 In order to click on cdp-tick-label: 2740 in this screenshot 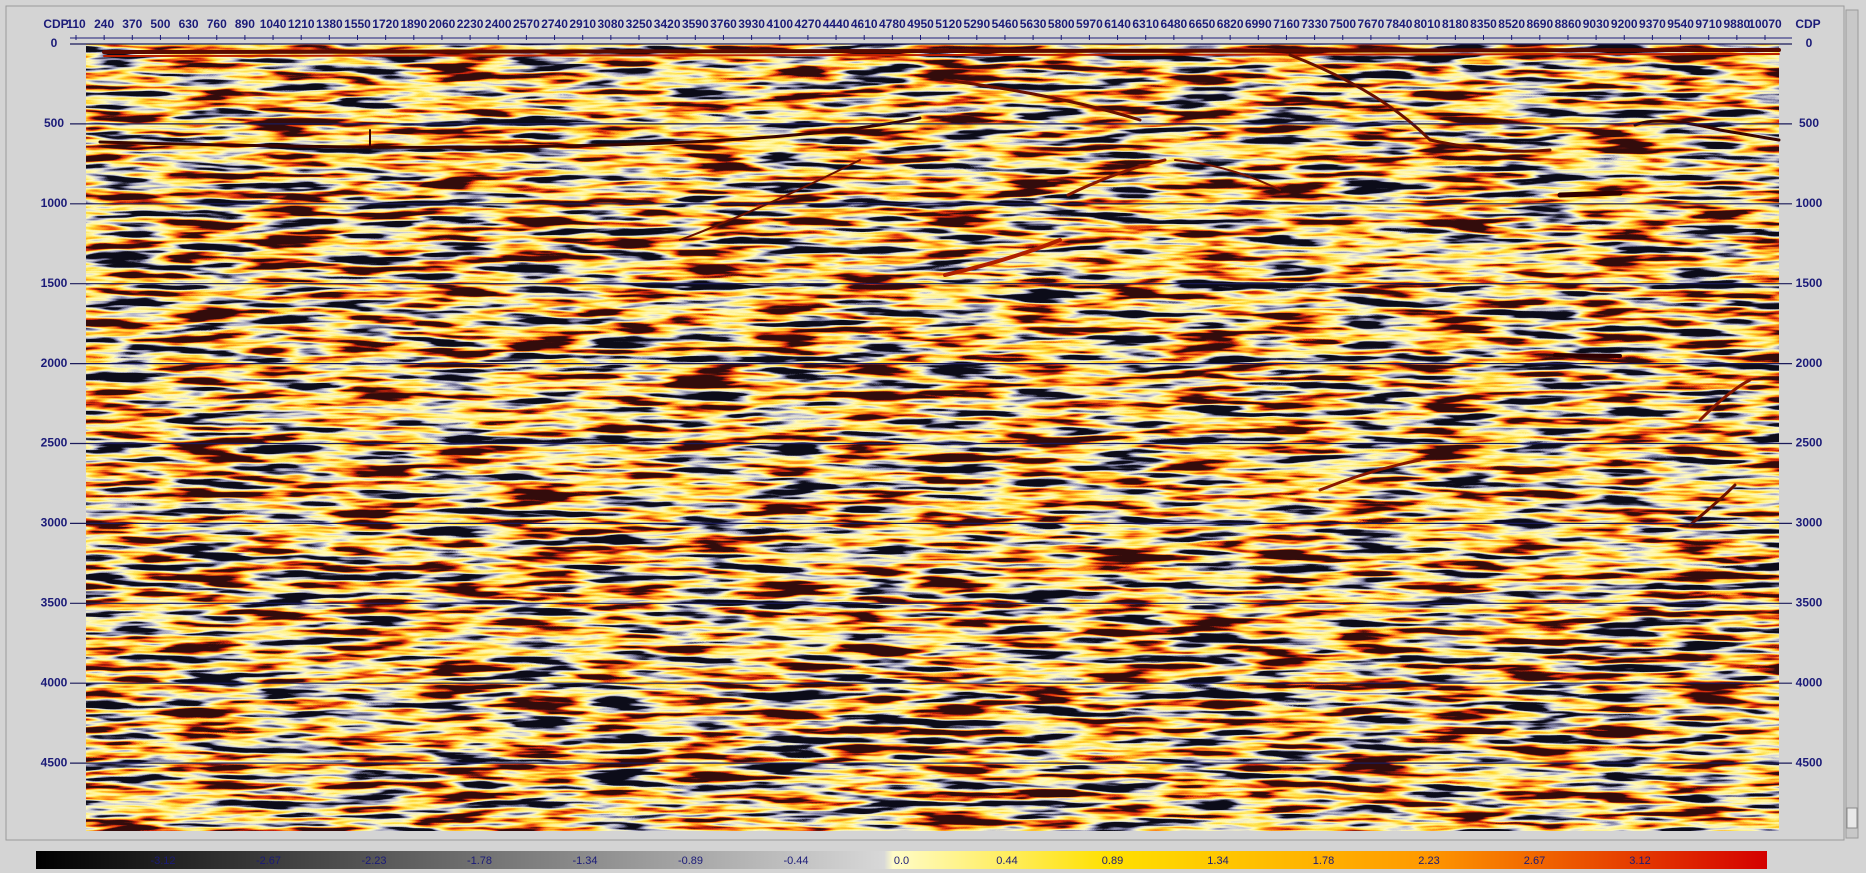, I will do `click(554, 24)`.